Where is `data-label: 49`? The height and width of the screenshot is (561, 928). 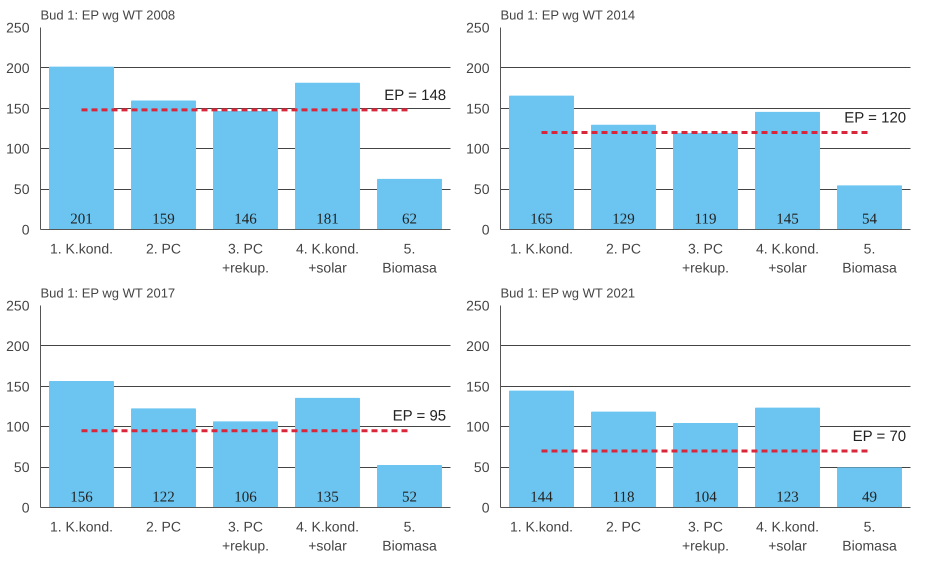
data-label: 49 is located at coordinates (869, 498).